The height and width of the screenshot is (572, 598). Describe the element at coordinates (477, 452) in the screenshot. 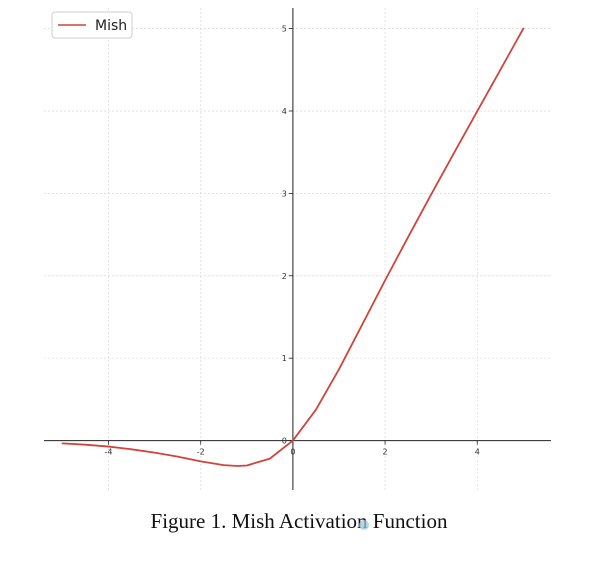

I see `x-tick-label: 4` at that location.